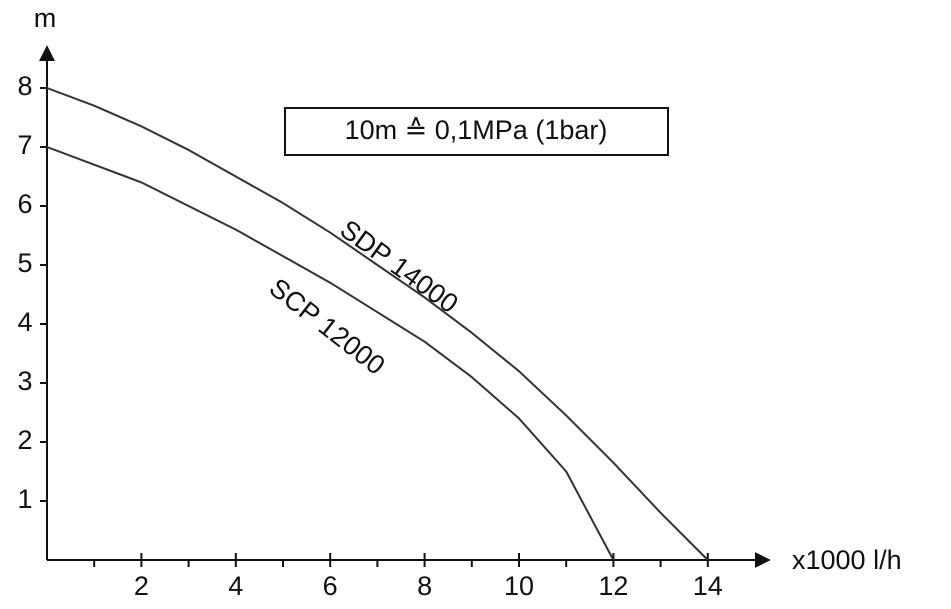 This screenshot has height=609, width=951. Describe the element at coordinates (24, 204) in the screenshot. I see `y-tick-label: 6` at that location.